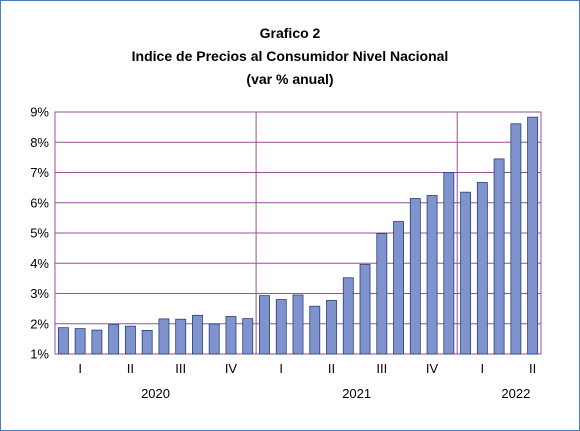 The image size is (580, 431). I want to click on y-tick-label: 6%, so click(39, 202).